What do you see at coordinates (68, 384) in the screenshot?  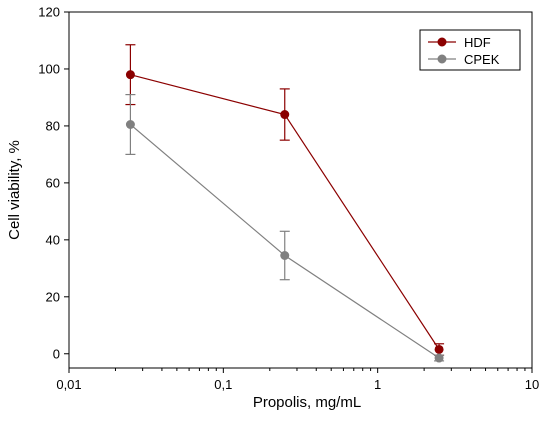 I see `x-tick-label: 0,01` at bounding box center [68, 384].